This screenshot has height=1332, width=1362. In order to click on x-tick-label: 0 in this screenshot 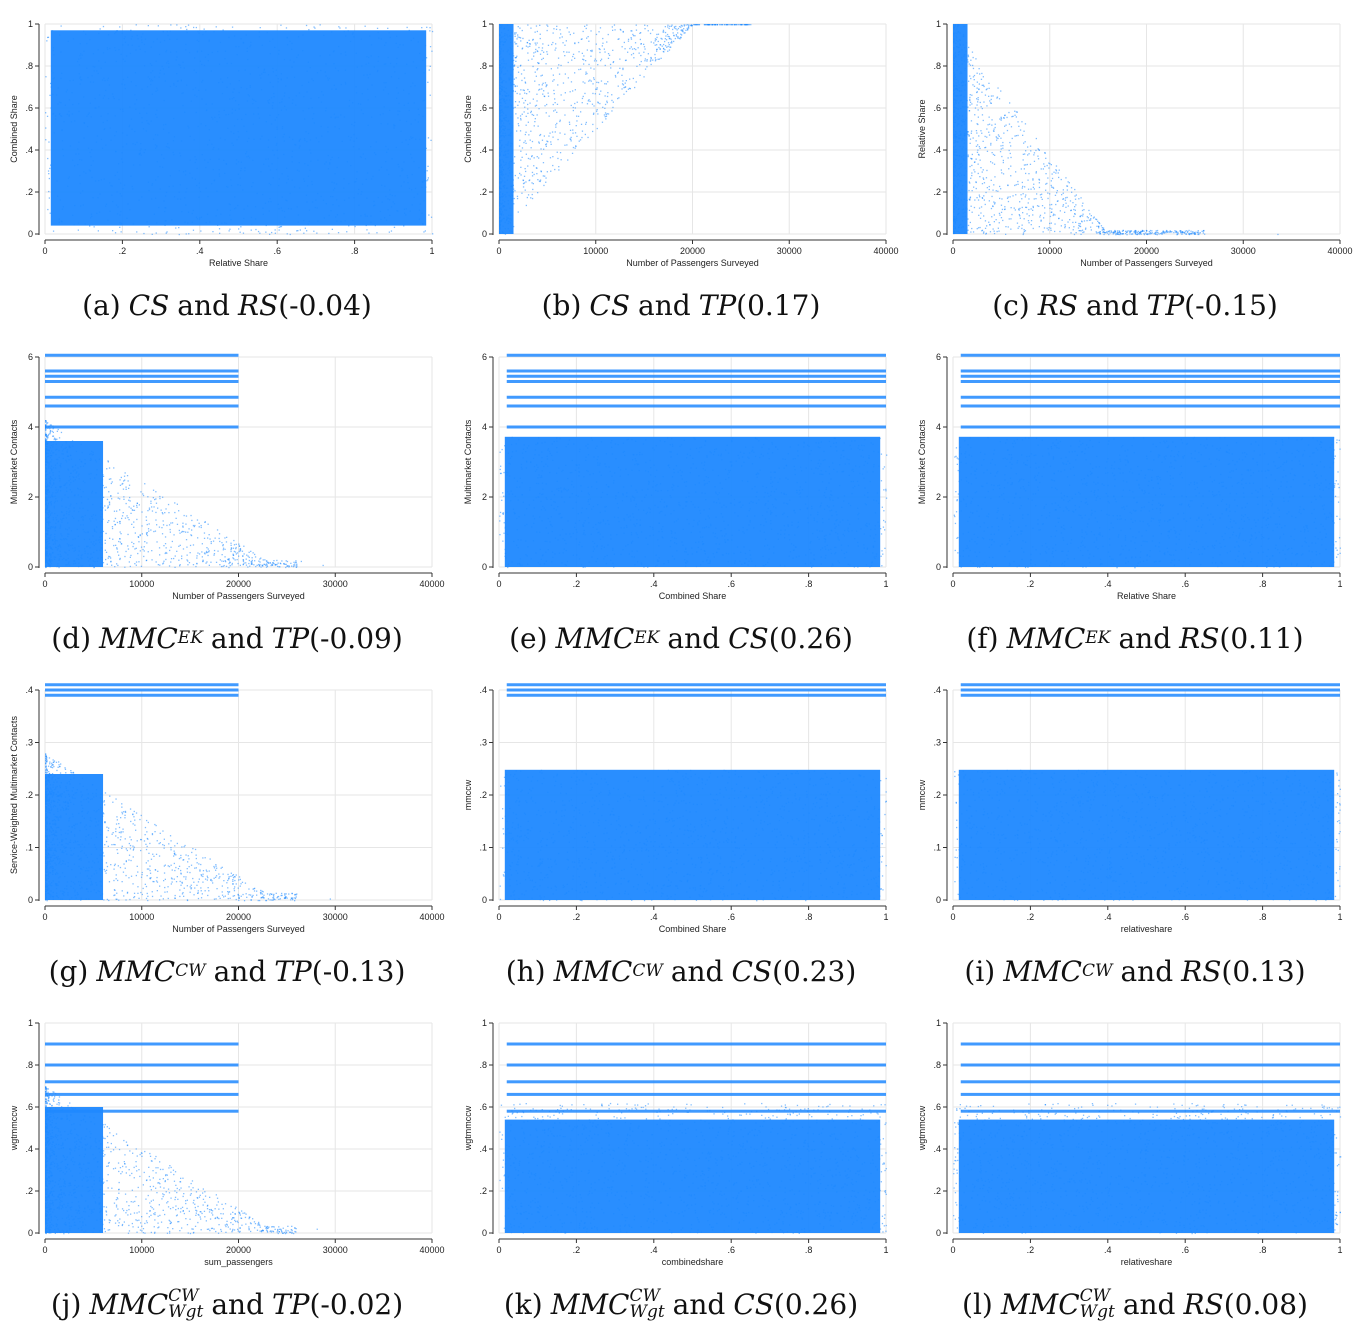, I will do `click(498, 251)`.